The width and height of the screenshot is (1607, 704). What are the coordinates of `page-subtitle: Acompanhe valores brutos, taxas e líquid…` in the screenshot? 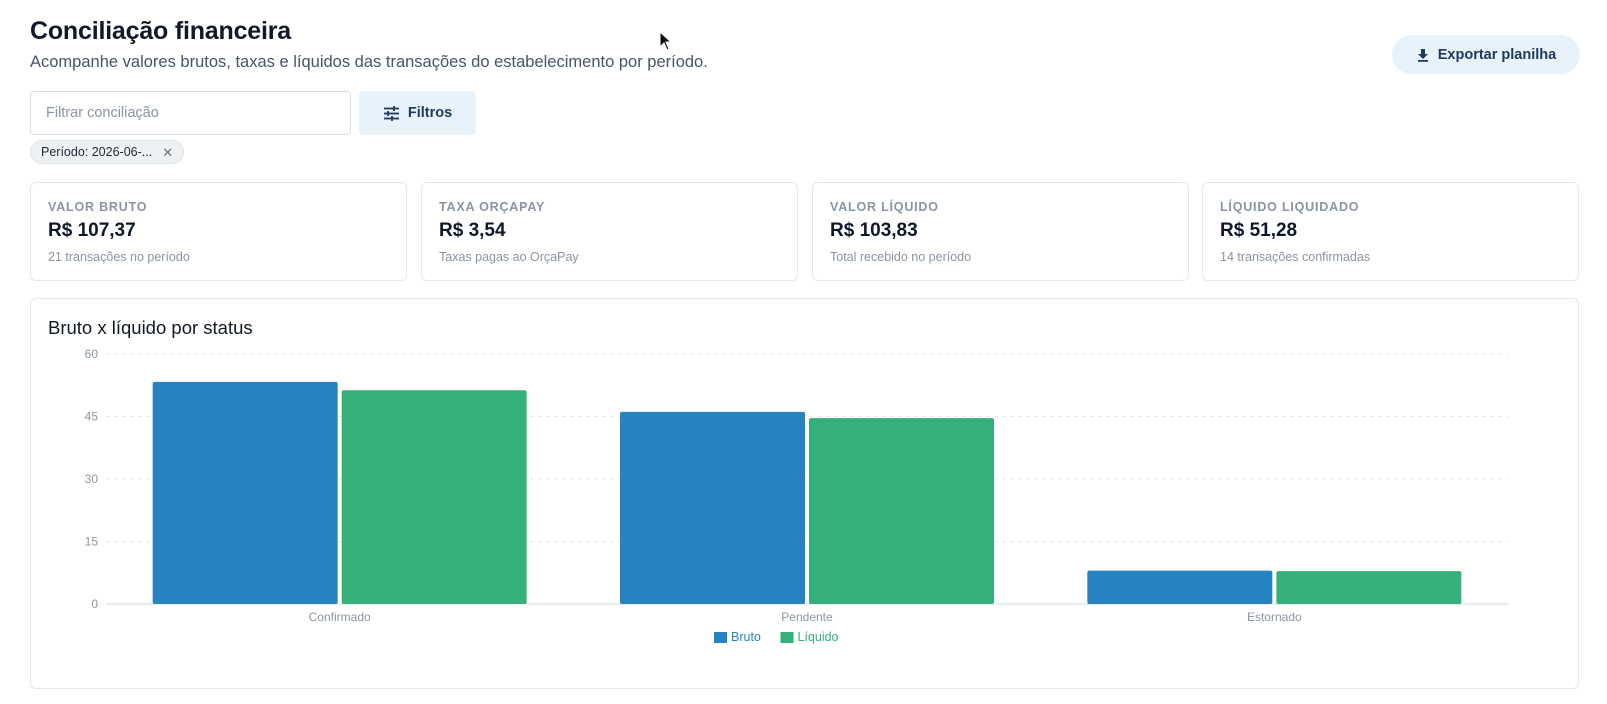 It's located at (369, 62).